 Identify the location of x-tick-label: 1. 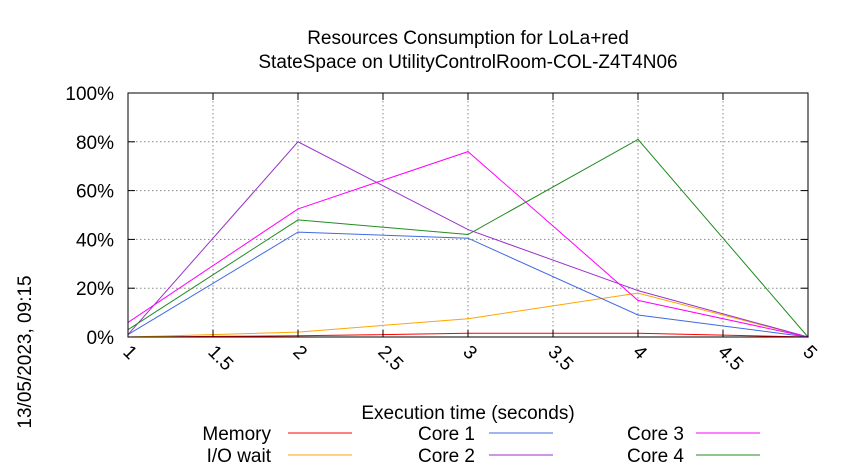
(129, 353).